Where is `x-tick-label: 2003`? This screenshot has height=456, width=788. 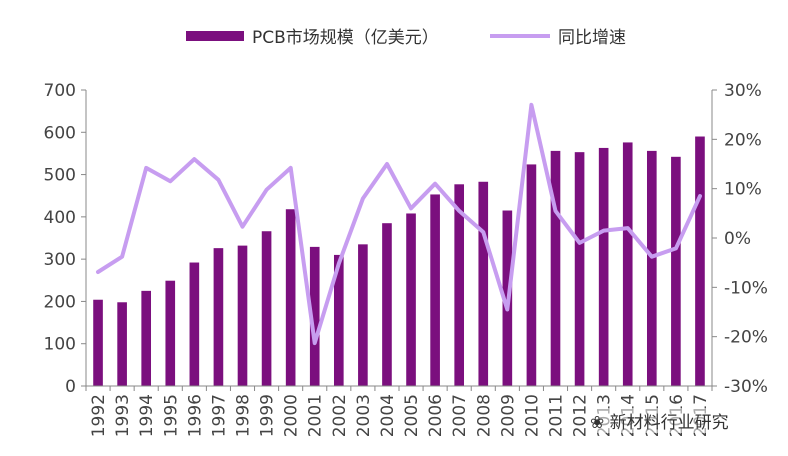 x-tick-label: 2003 is located at coordinates (364, 415).